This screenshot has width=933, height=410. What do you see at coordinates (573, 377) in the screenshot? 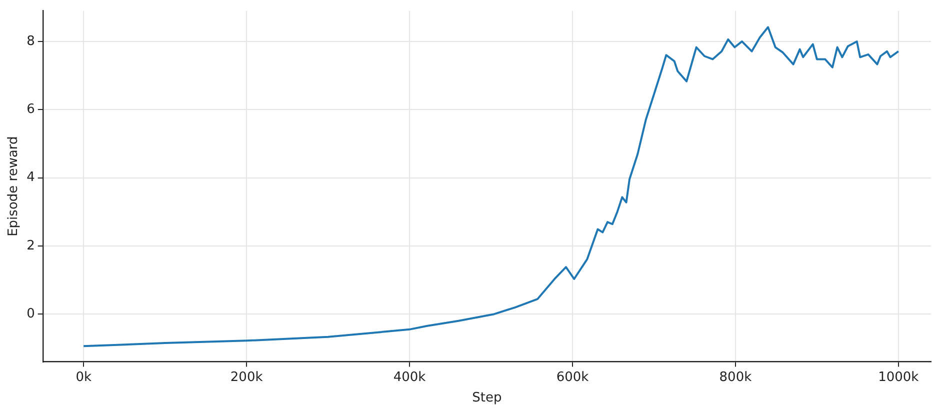
I see `x-tick-label: 600k` at bounding box center [573, 377].